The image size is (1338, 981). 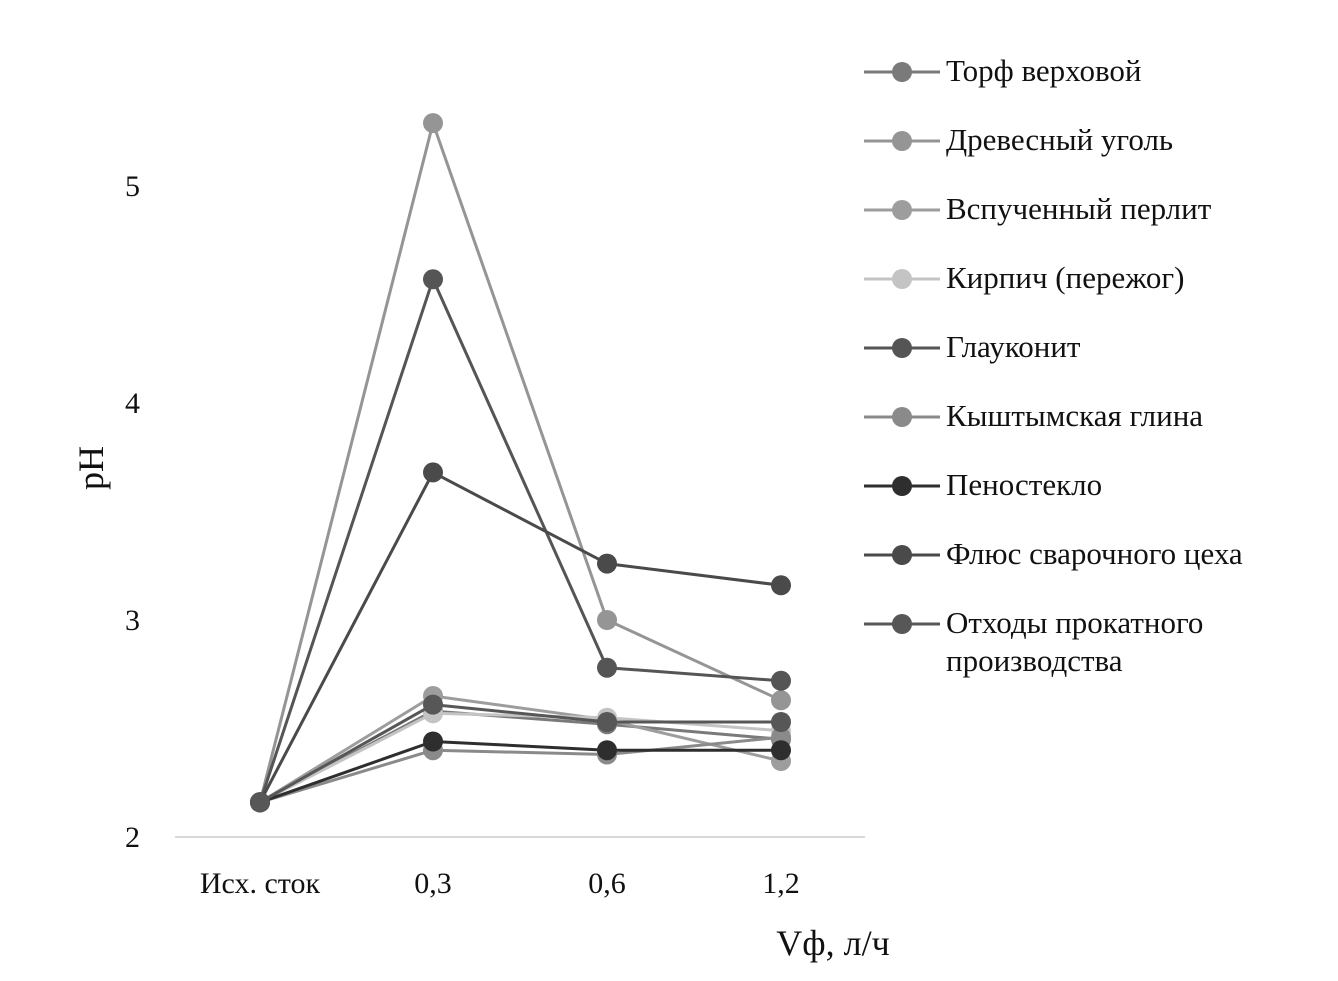 What do you see at coordinates (132, 837) in the screenshot?
I see `y-tick-label: 2` at bounding box center [132, 837].